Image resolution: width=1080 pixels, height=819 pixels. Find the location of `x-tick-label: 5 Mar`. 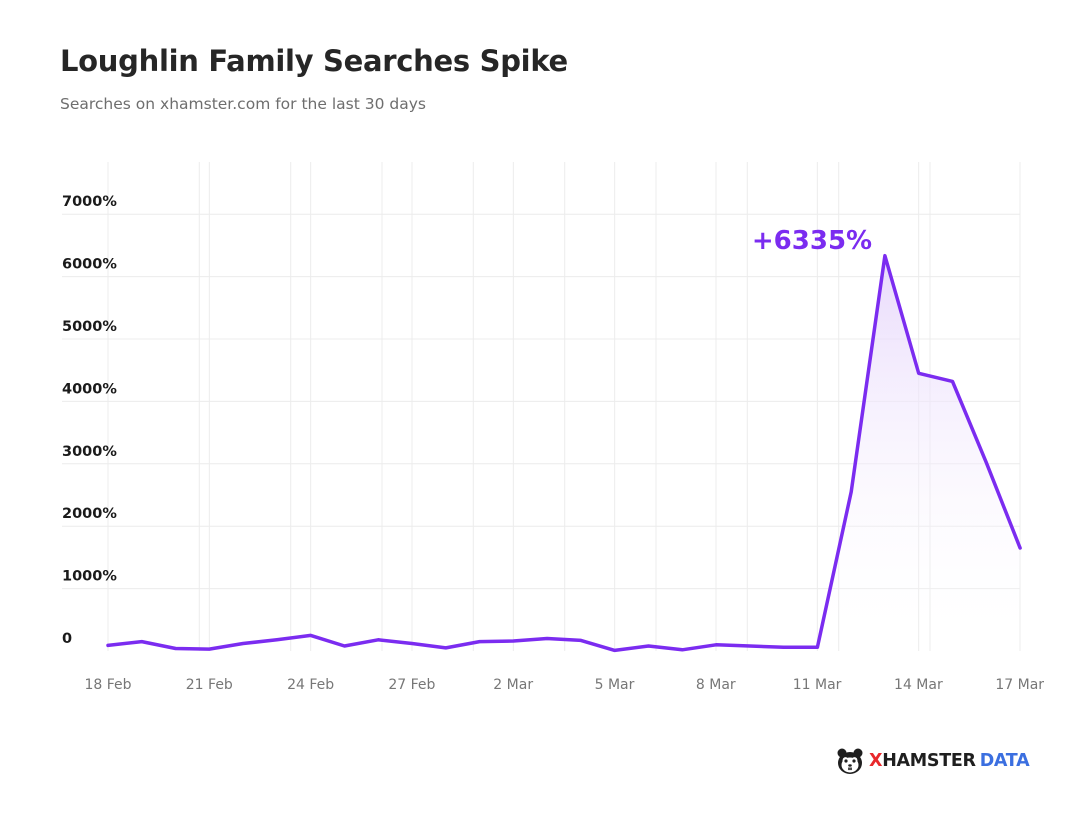

x-tick-label: 5 Mar is located at coordinates (615, 685).